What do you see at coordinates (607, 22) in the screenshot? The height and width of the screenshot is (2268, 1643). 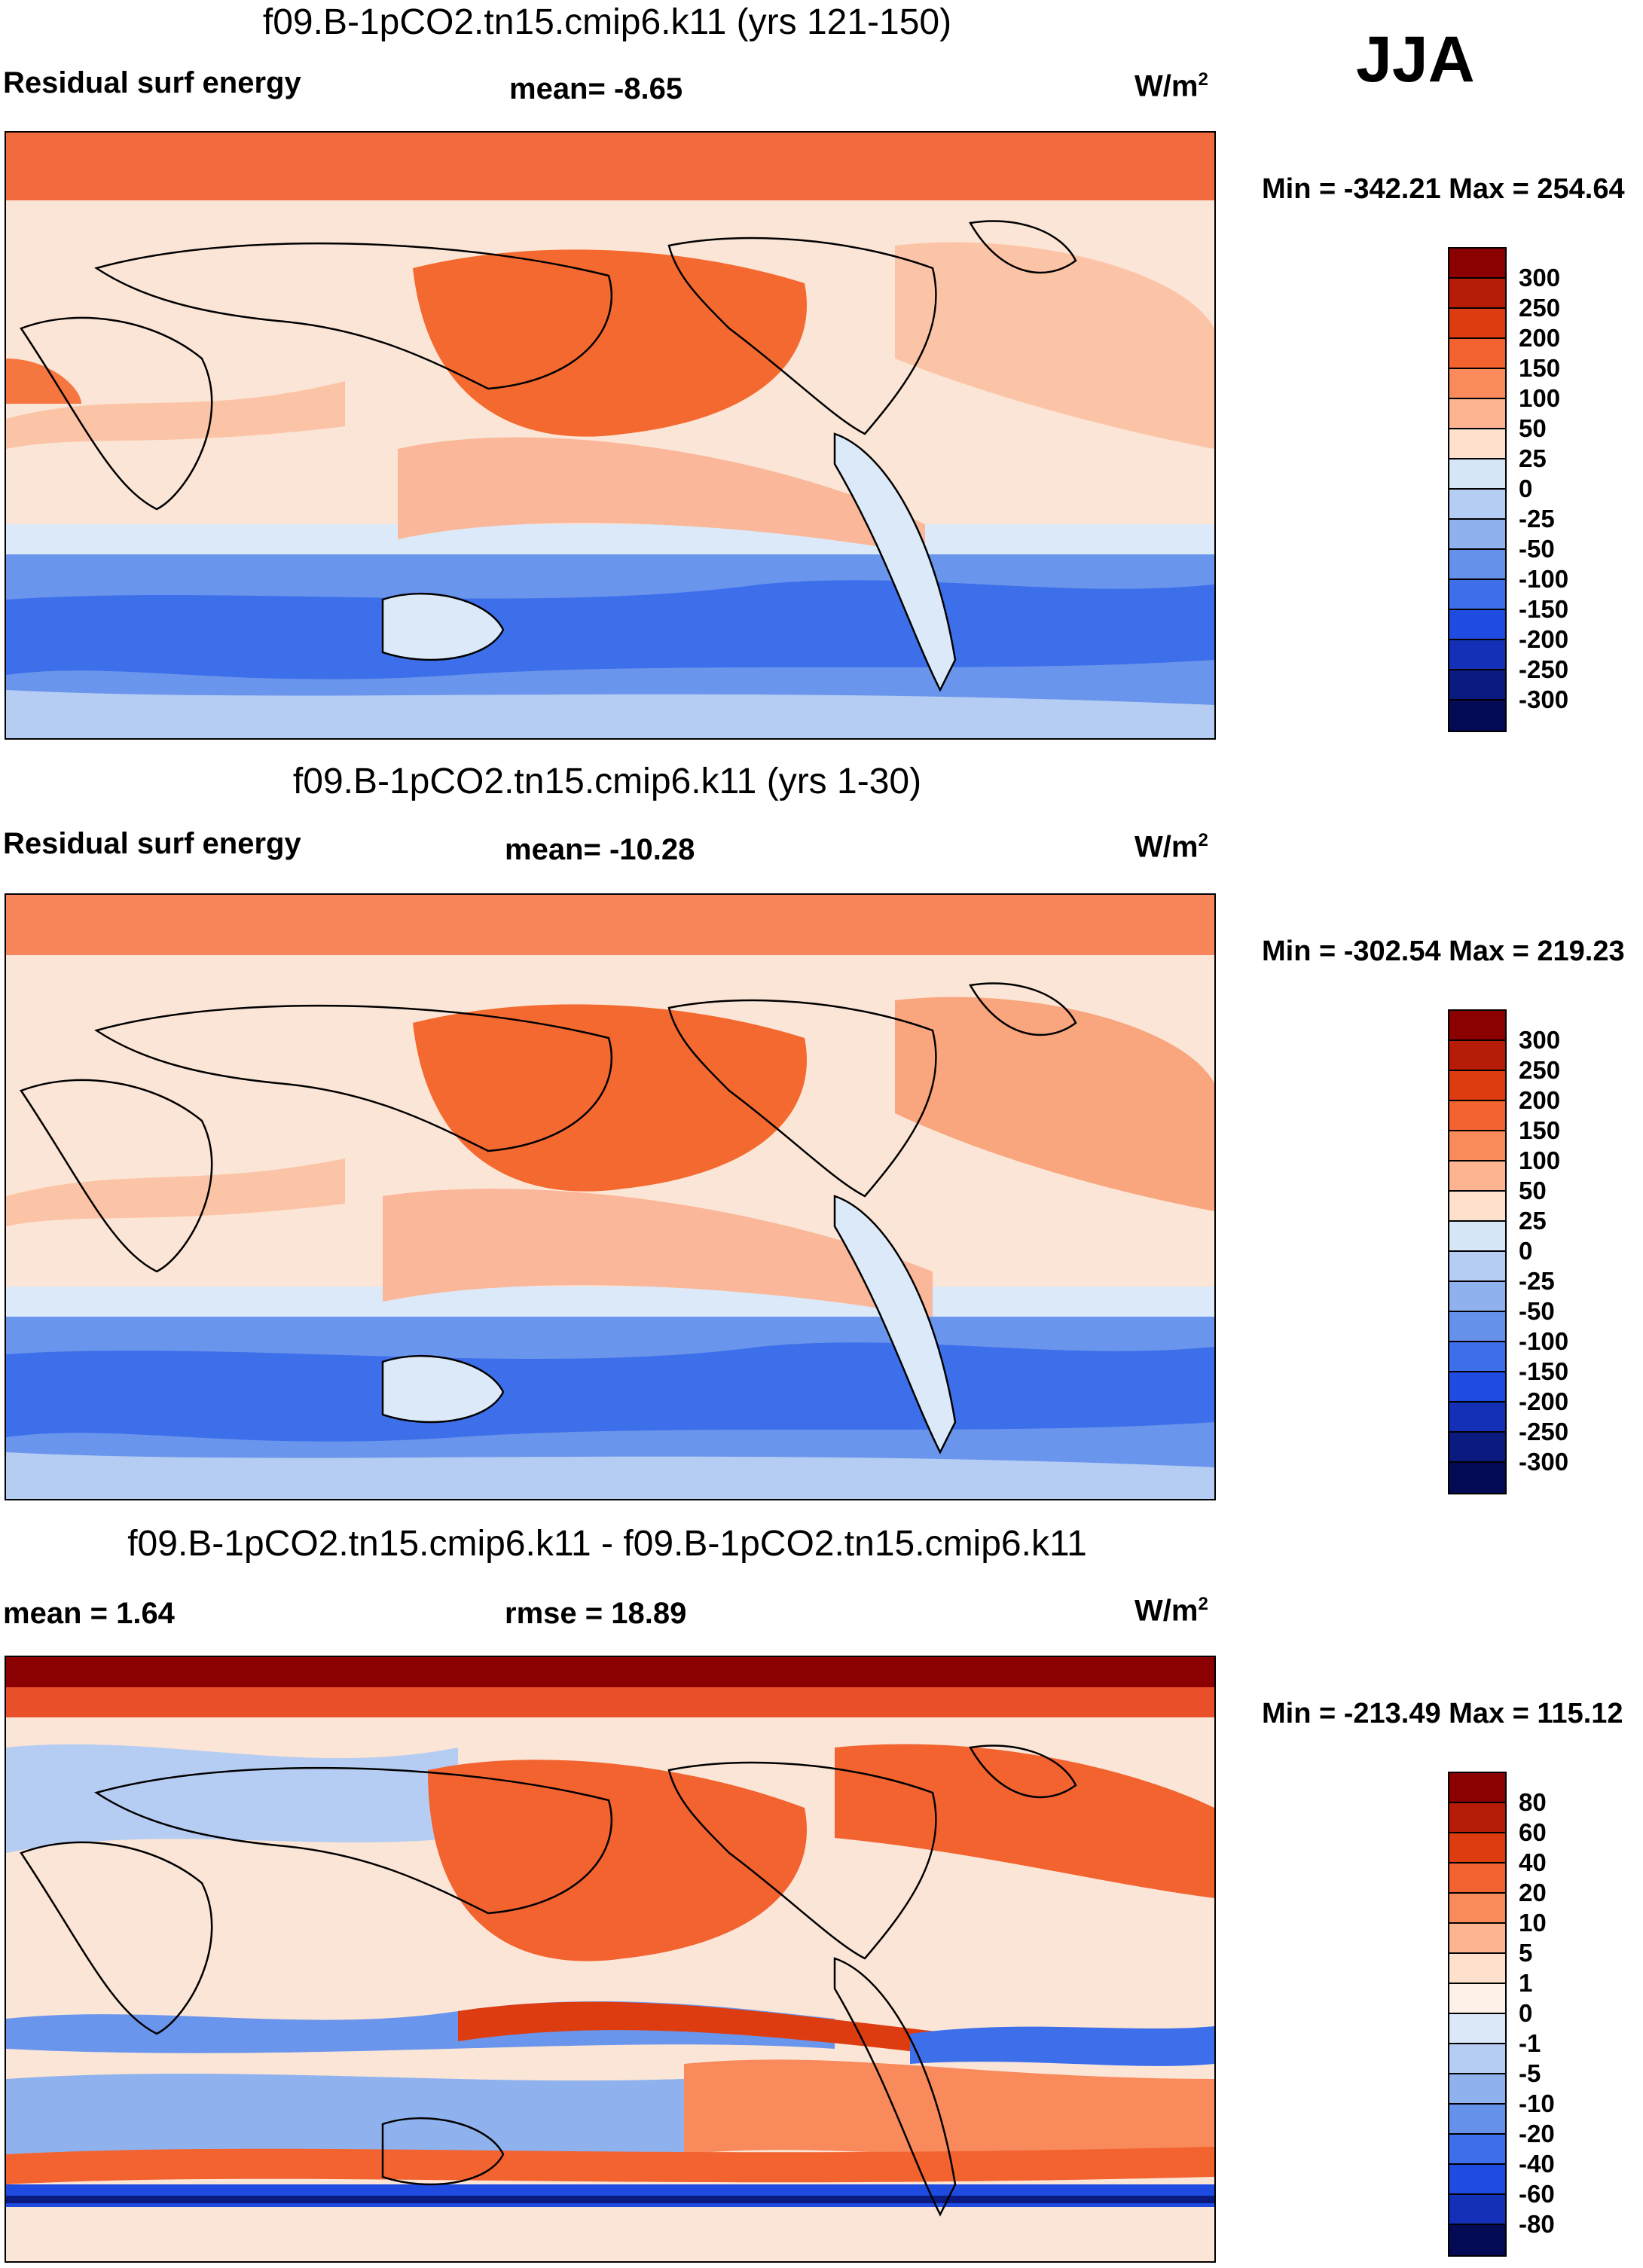 I see `panel-1-title: f09.B-1pCO2.tn15.cmip6.k11 (yrs 121-150)` at bounding box center [607, 22].